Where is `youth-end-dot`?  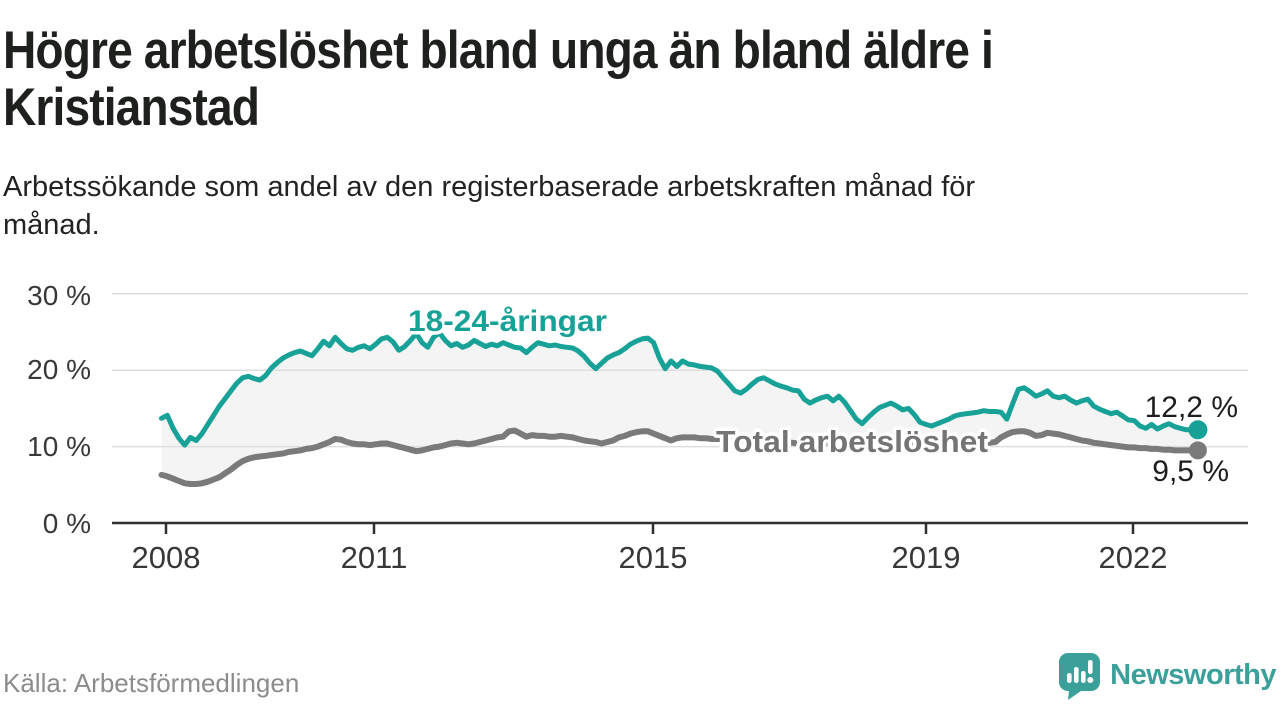
youth-end-dot is located at coordinates (1198, 430).